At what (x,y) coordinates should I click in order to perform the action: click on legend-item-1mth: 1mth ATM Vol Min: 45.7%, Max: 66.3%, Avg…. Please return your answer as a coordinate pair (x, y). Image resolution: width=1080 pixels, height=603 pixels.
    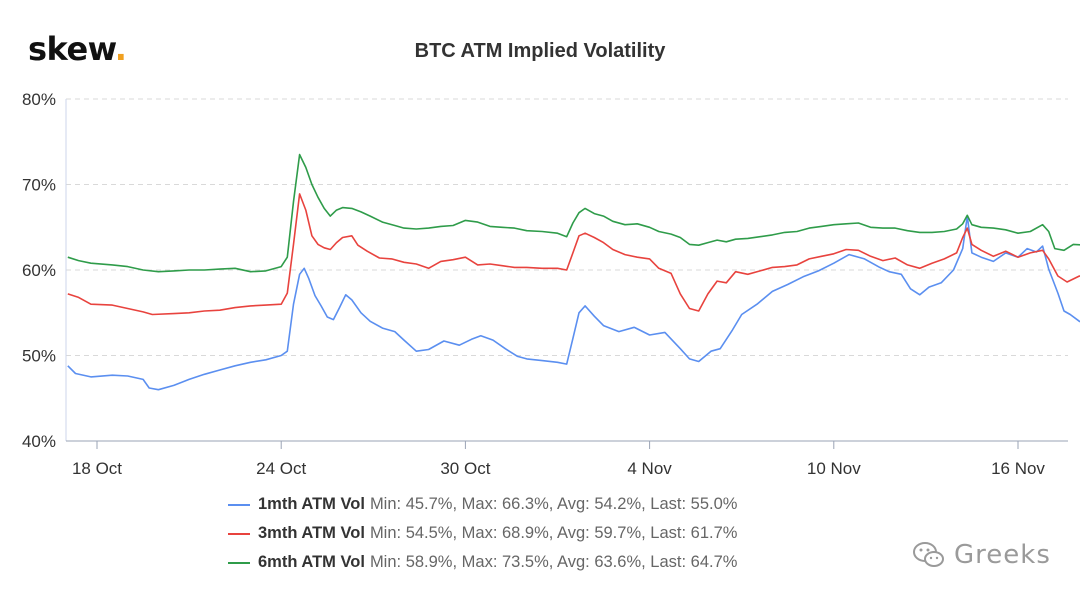
    Looking at the image, I should click on (482, 504).